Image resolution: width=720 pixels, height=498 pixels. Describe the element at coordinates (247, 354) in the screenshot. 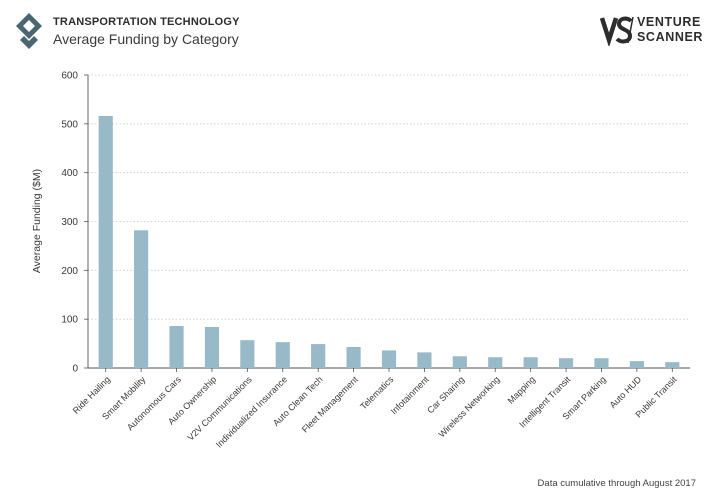

I see `bar-v2v-communications` at that location.